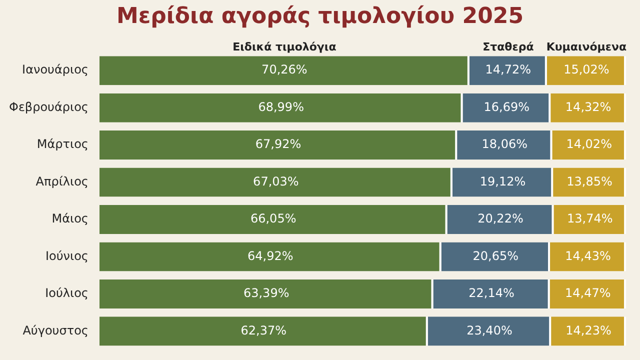  I want to click on data-label: 70,26%, so click(285, 69).